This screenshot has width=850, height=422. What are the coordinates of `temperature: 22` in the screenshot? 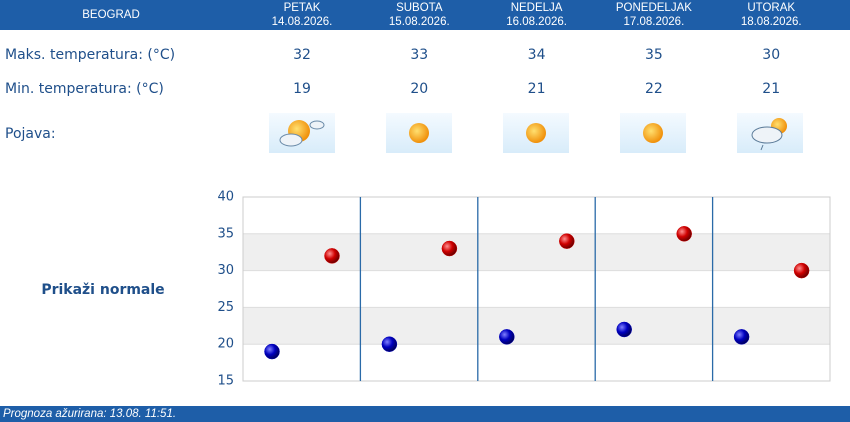 It's located at (654, 89).